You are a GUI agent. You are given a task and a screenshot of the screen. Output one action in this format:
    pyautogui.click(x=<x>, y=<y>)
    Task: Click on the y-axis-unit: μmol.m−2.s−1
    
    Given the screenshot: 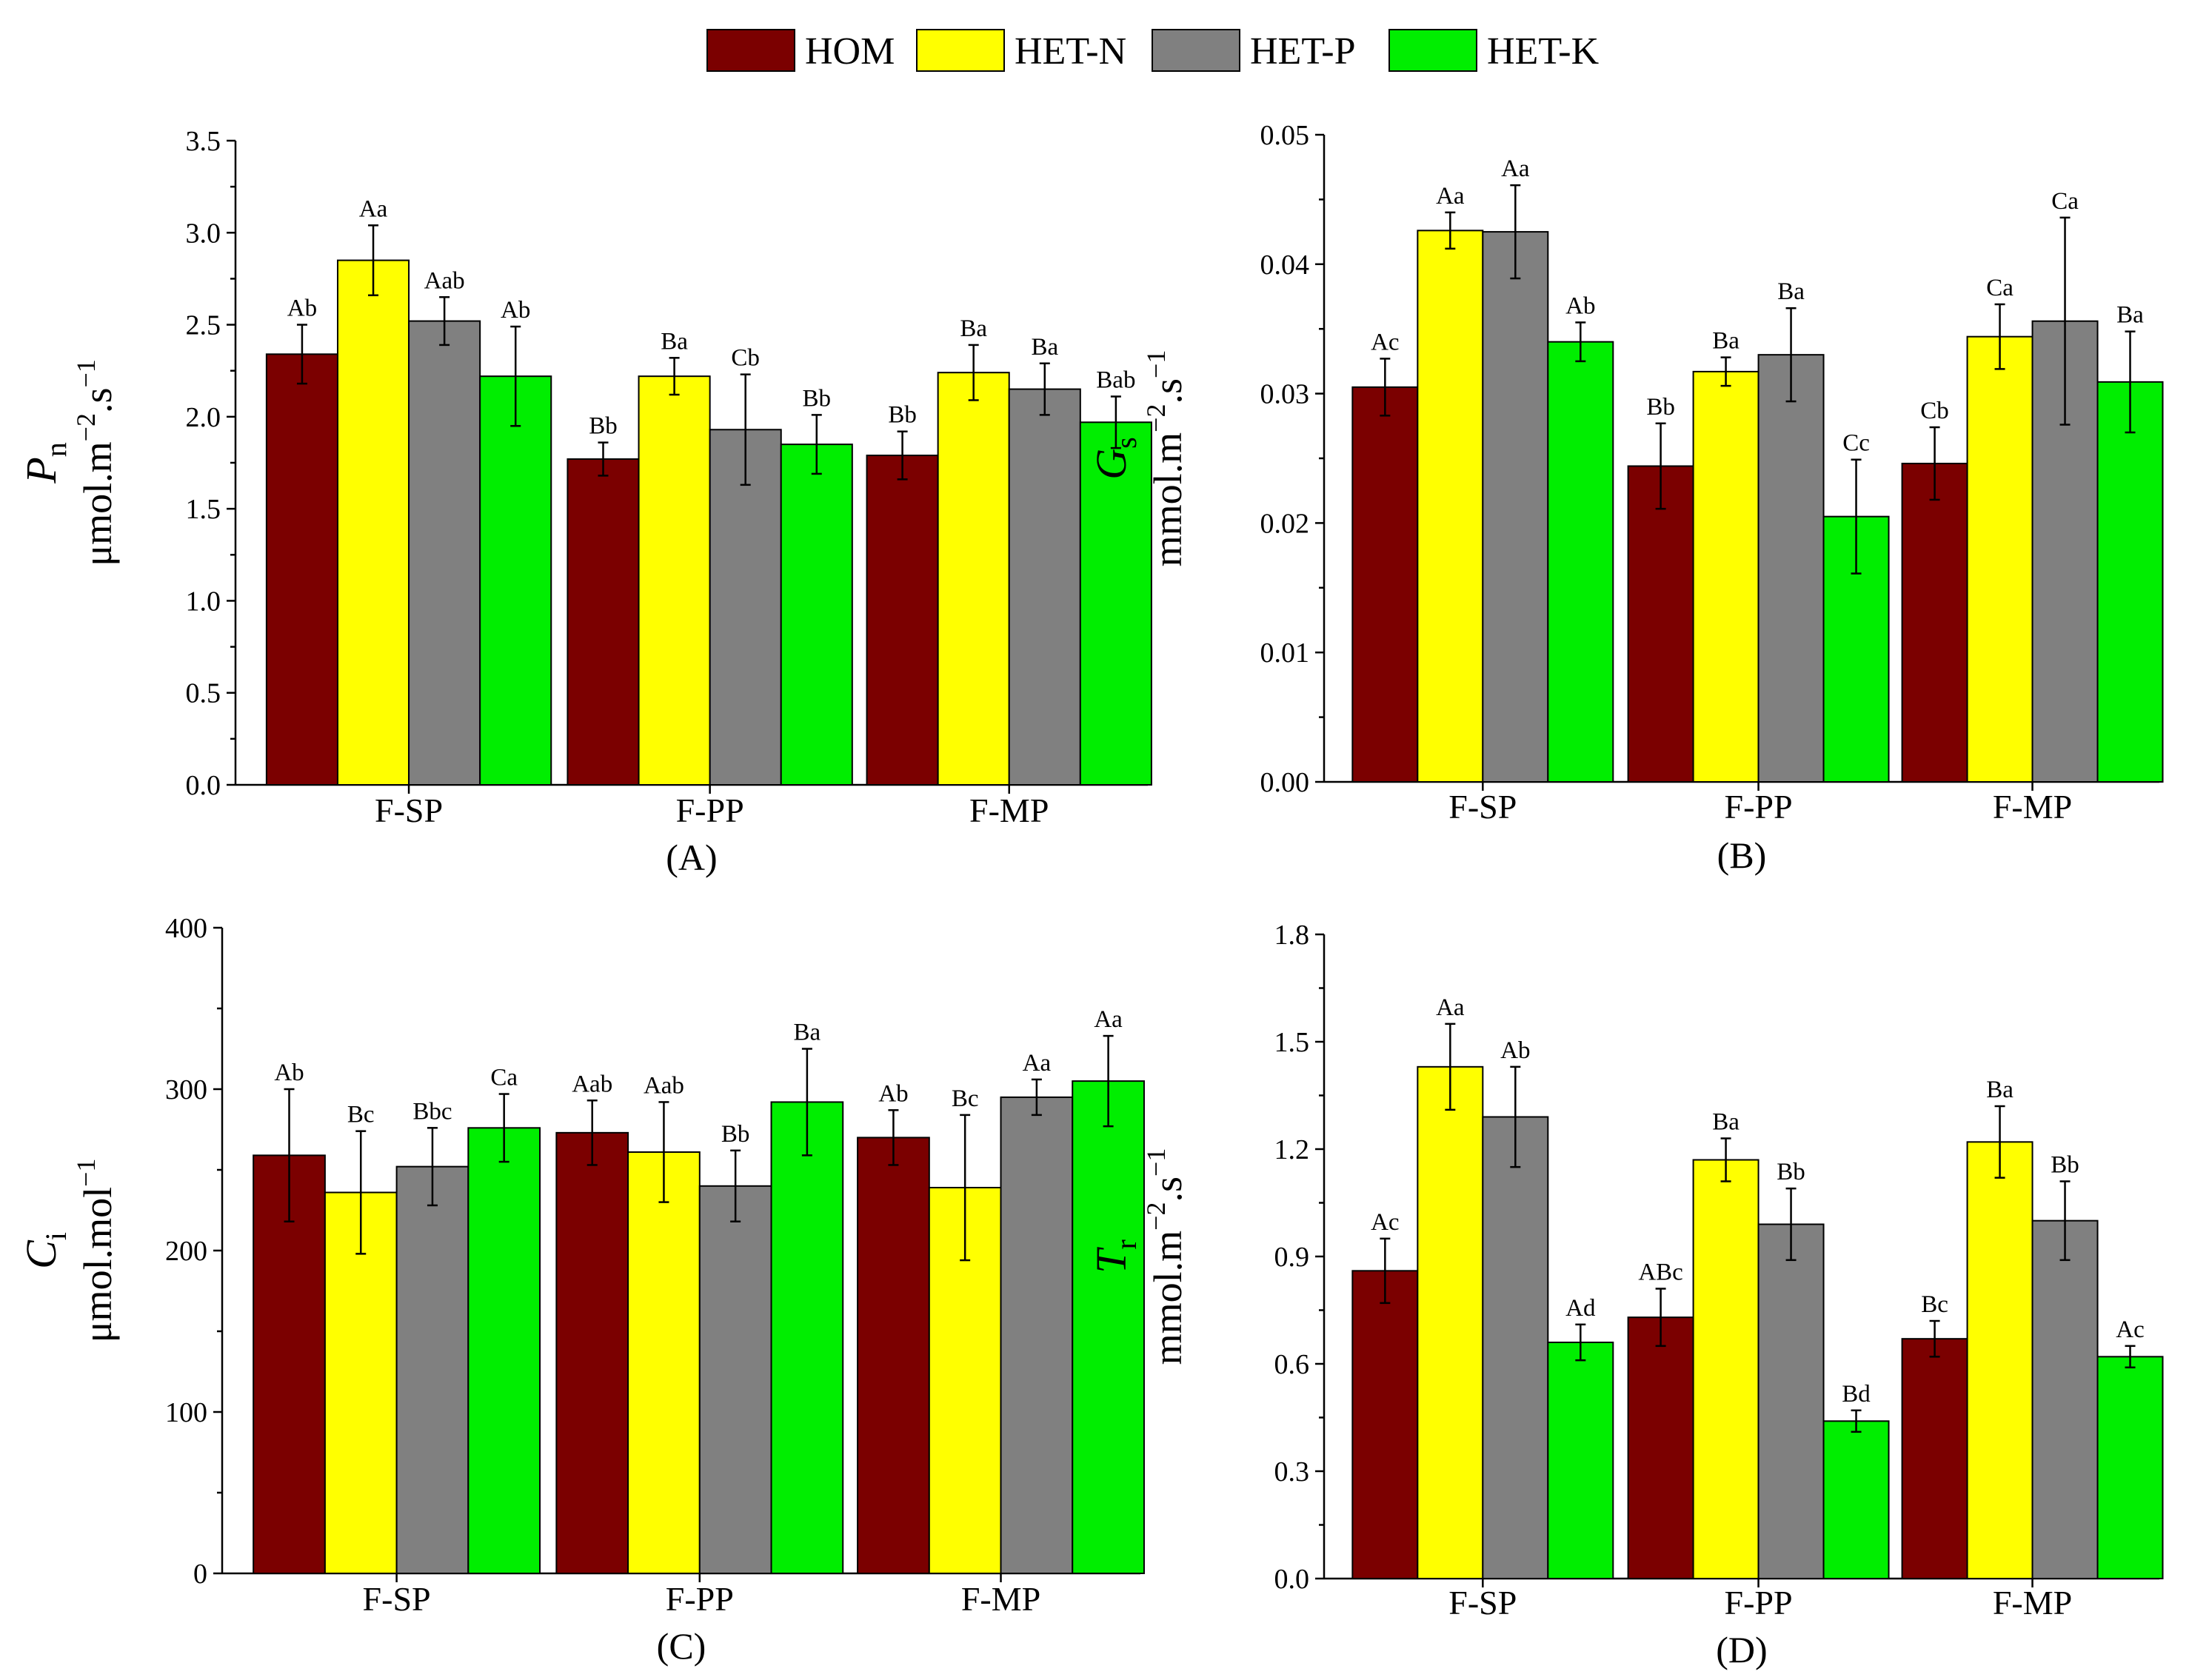 What is the action you would take?
    pyautogui.click(x=96, y=463)
    